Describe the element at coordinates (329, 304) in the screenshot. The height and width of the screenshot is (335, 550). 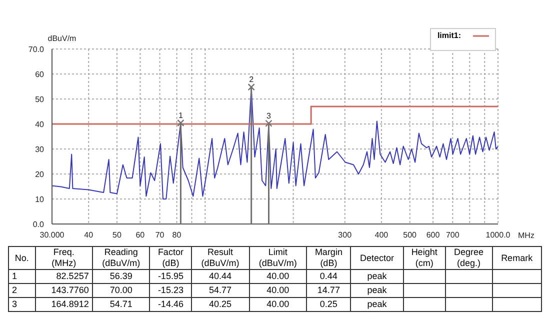
I see `text: 0.25` at that location.